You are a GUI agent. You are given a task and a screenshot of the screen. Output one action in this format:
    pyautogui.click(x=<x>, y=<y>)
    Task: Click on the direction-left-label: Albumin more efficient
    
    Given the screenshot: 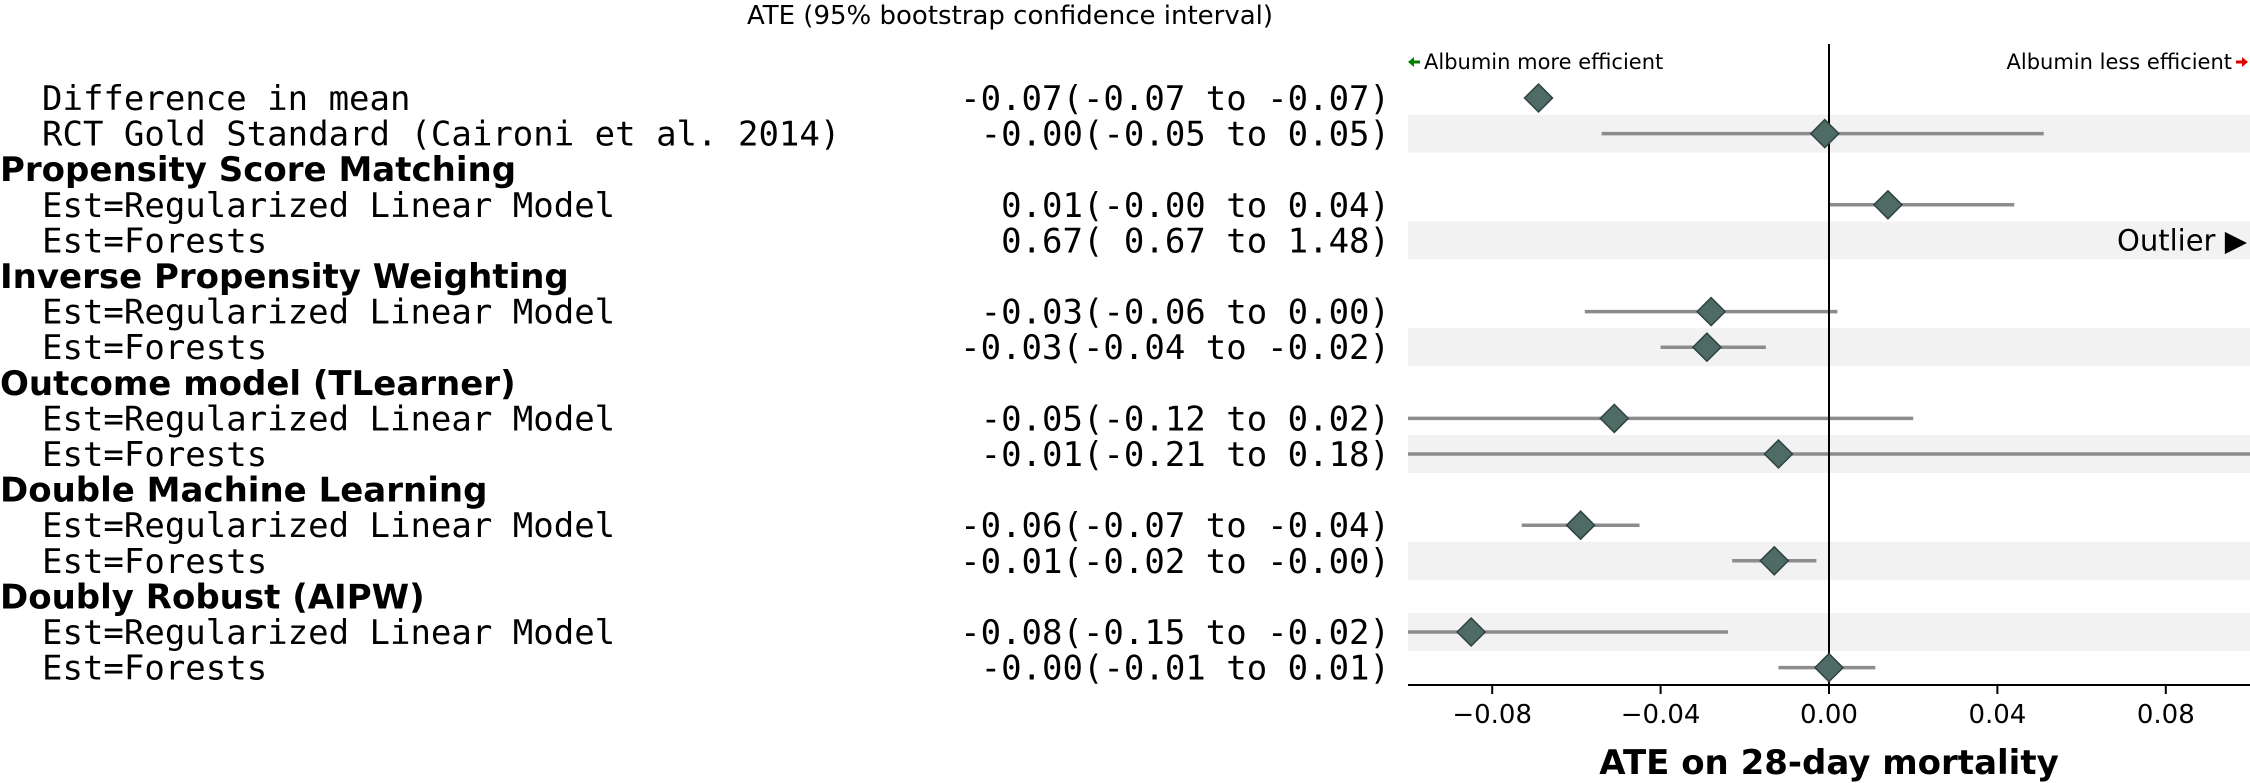 What is the action you would take?
    pyautogui.click(x=1543, y=62)
    